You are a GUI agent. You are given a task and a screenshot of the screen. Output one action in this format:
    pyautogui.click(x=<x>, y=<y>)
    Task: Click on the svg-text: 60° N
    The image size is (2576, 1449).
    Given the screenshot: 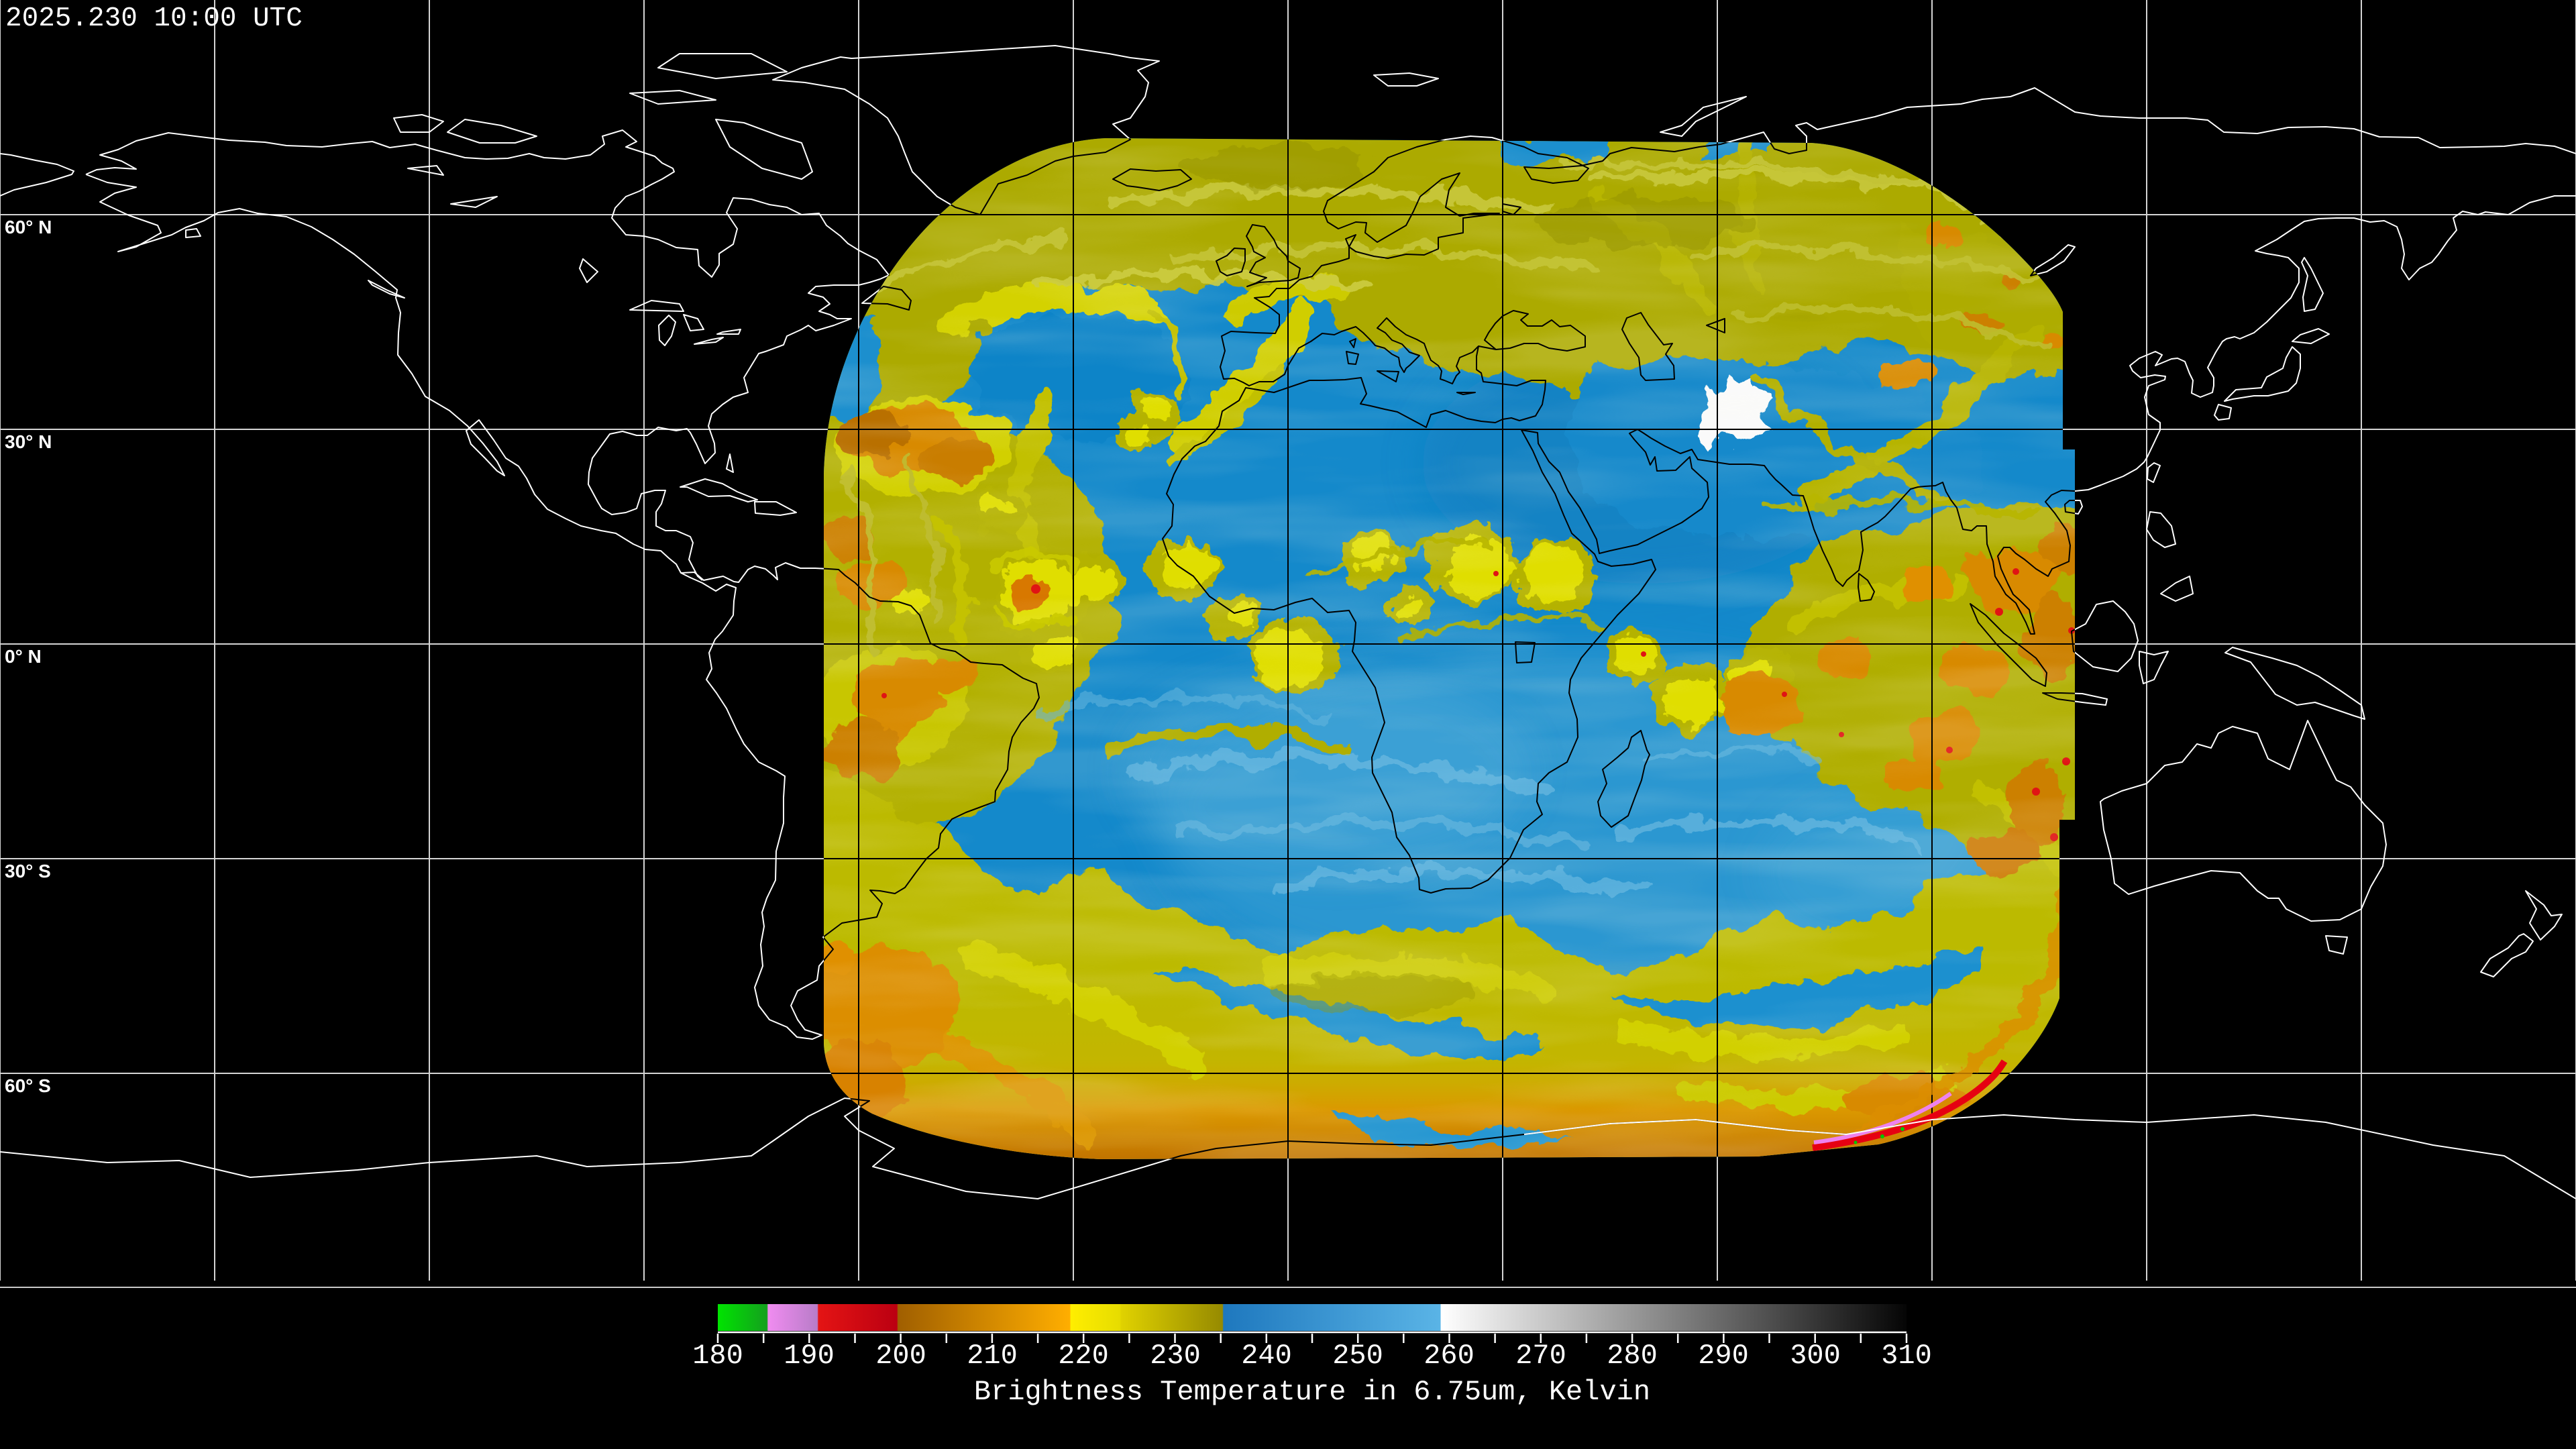 What is the action you would take?
    pyautogui.click(x=28, y=227)
    